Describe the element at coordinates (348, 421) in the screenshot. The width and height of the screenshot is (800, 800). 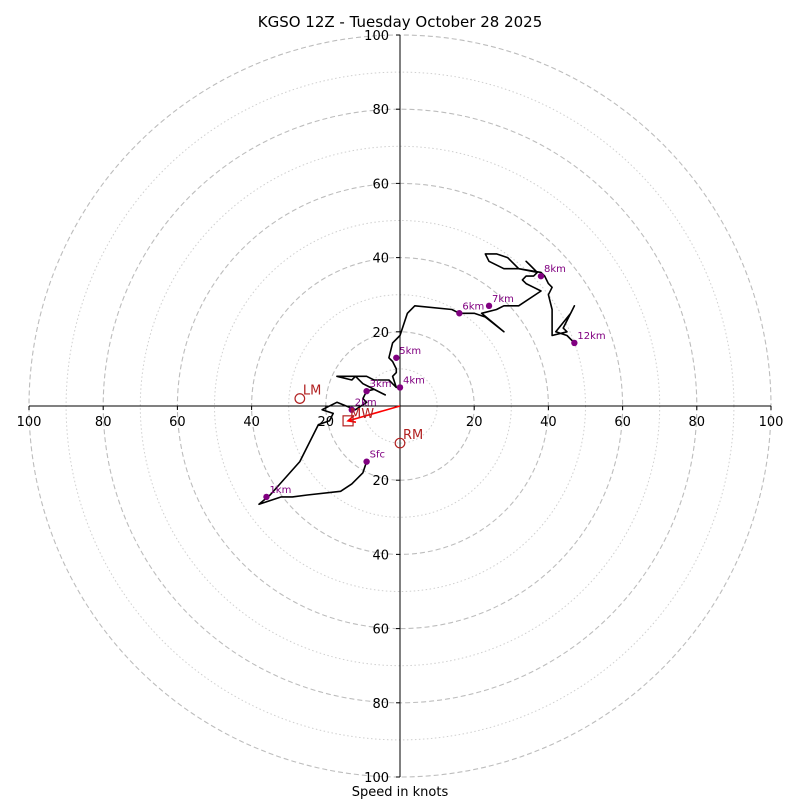
I see `storm-motion-mw-marker` at that location.